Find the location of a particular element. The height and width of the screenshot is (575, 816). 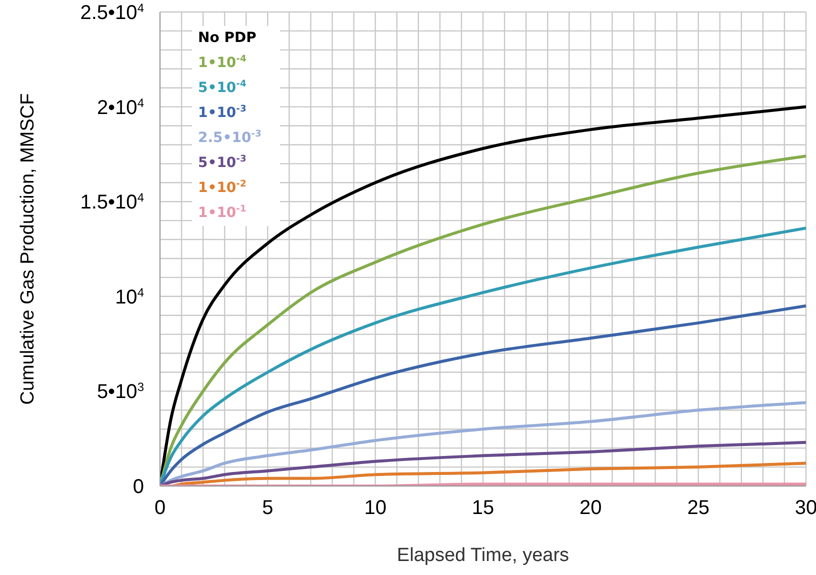

legend-box: No PDP 1•10$^{-4}$ 5•10$^{-4}$ 1•10$^{-3}$ 2.5•10$^{-3}$ 5•10$^{-3}$ 1•10$^{-2}$ 1•10$^{-1}$ is located at coordinates (236, 126).